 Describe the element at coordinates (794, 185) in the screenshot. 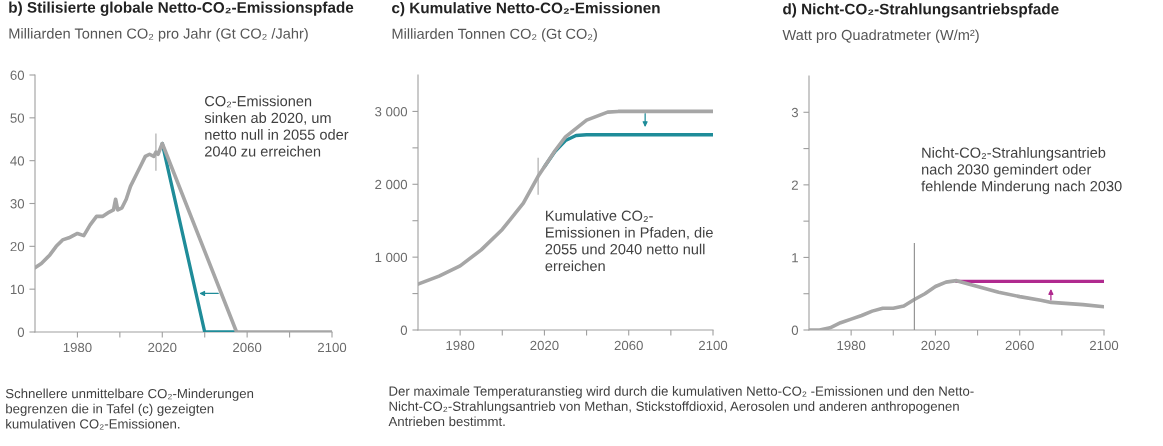

I see `y-tick-label: 2` at that location.